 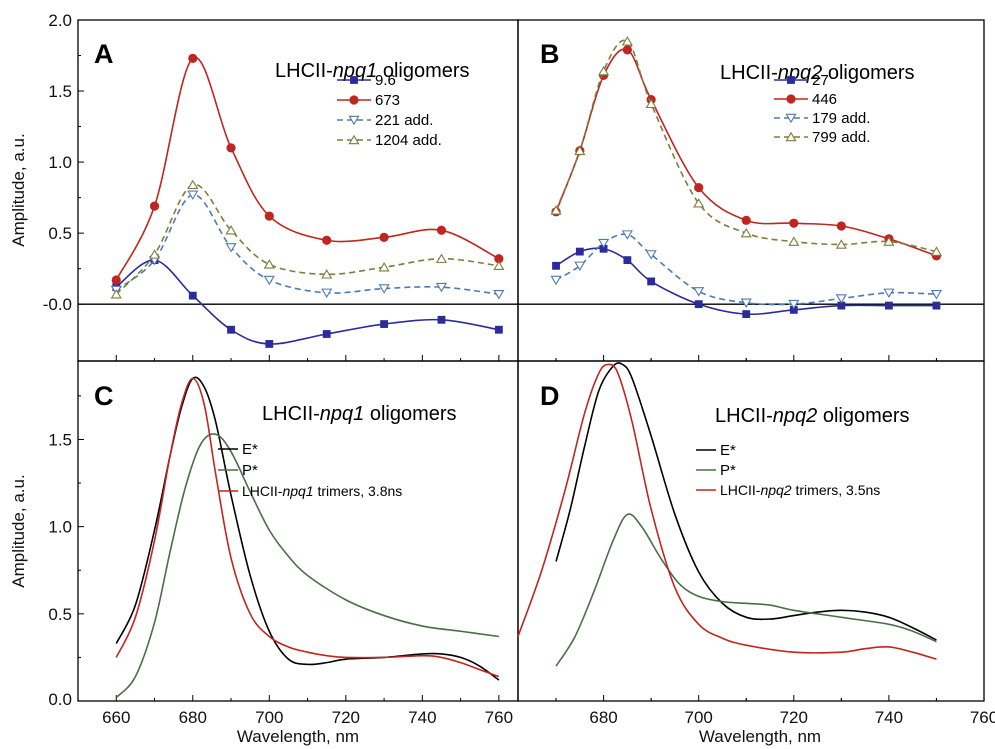 I want to click on x-tick-label-D: 680, so click(x=603, y=717).